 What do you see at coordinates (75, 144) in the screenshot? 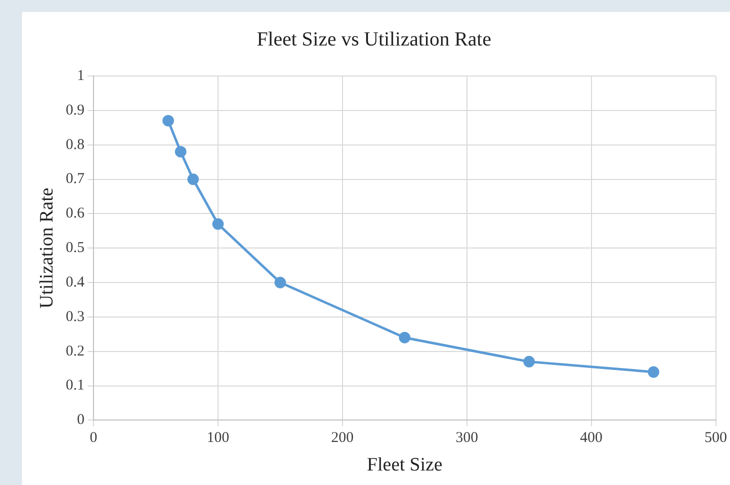
I see `y-tick-label: 0.8` at bounding box center [75, 144].